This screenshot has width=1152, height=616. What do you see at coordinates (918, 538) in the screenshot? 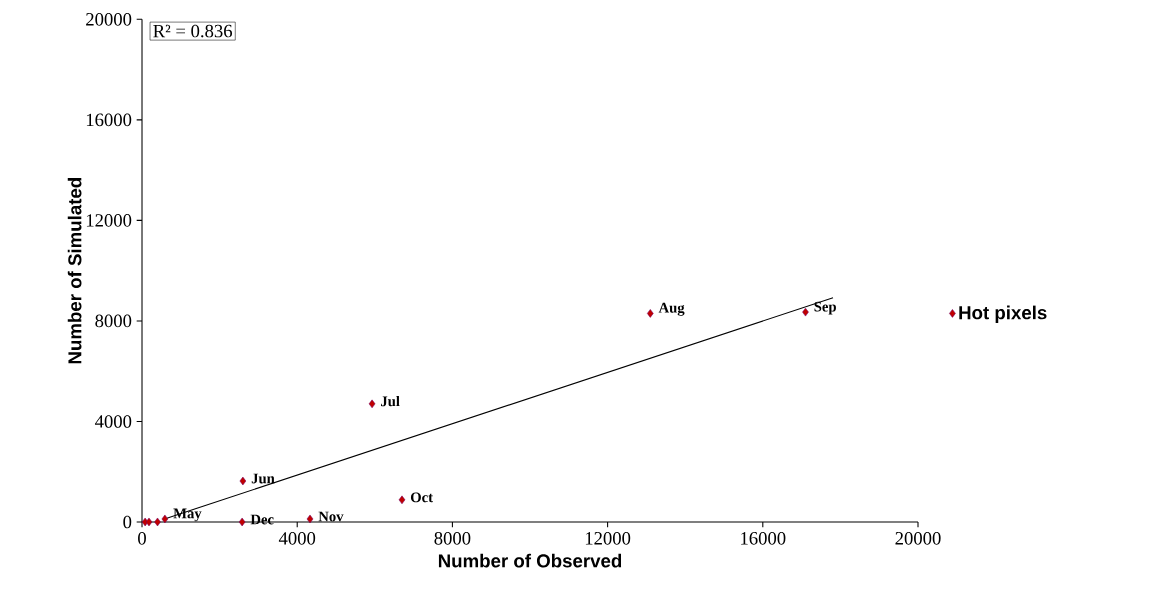
I see `x-tick-label: 20000` at bounding box center [918, 538].